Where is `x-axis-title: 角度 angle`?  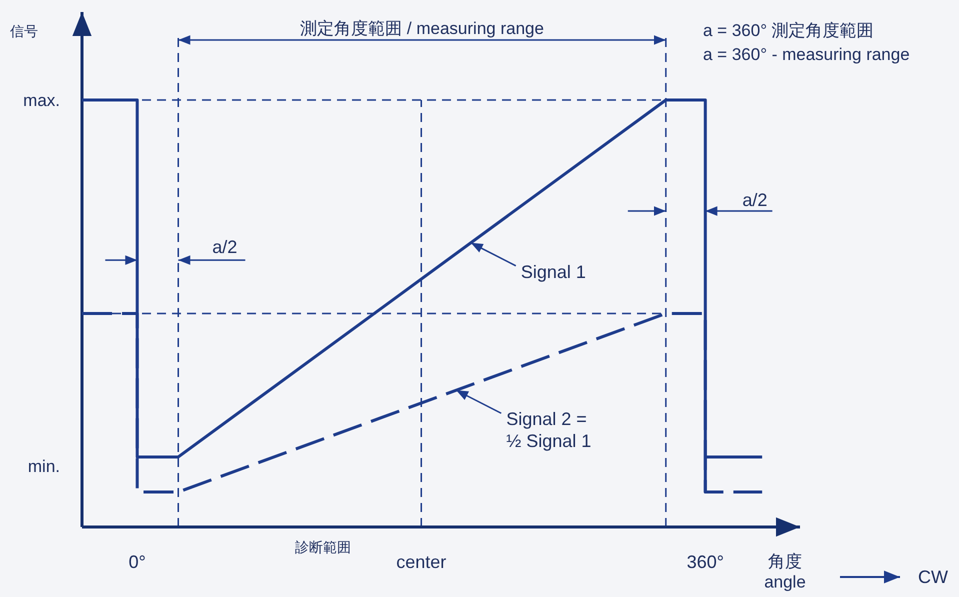
x-axis-title: 角度 angle is located at coordinates (785, 572).